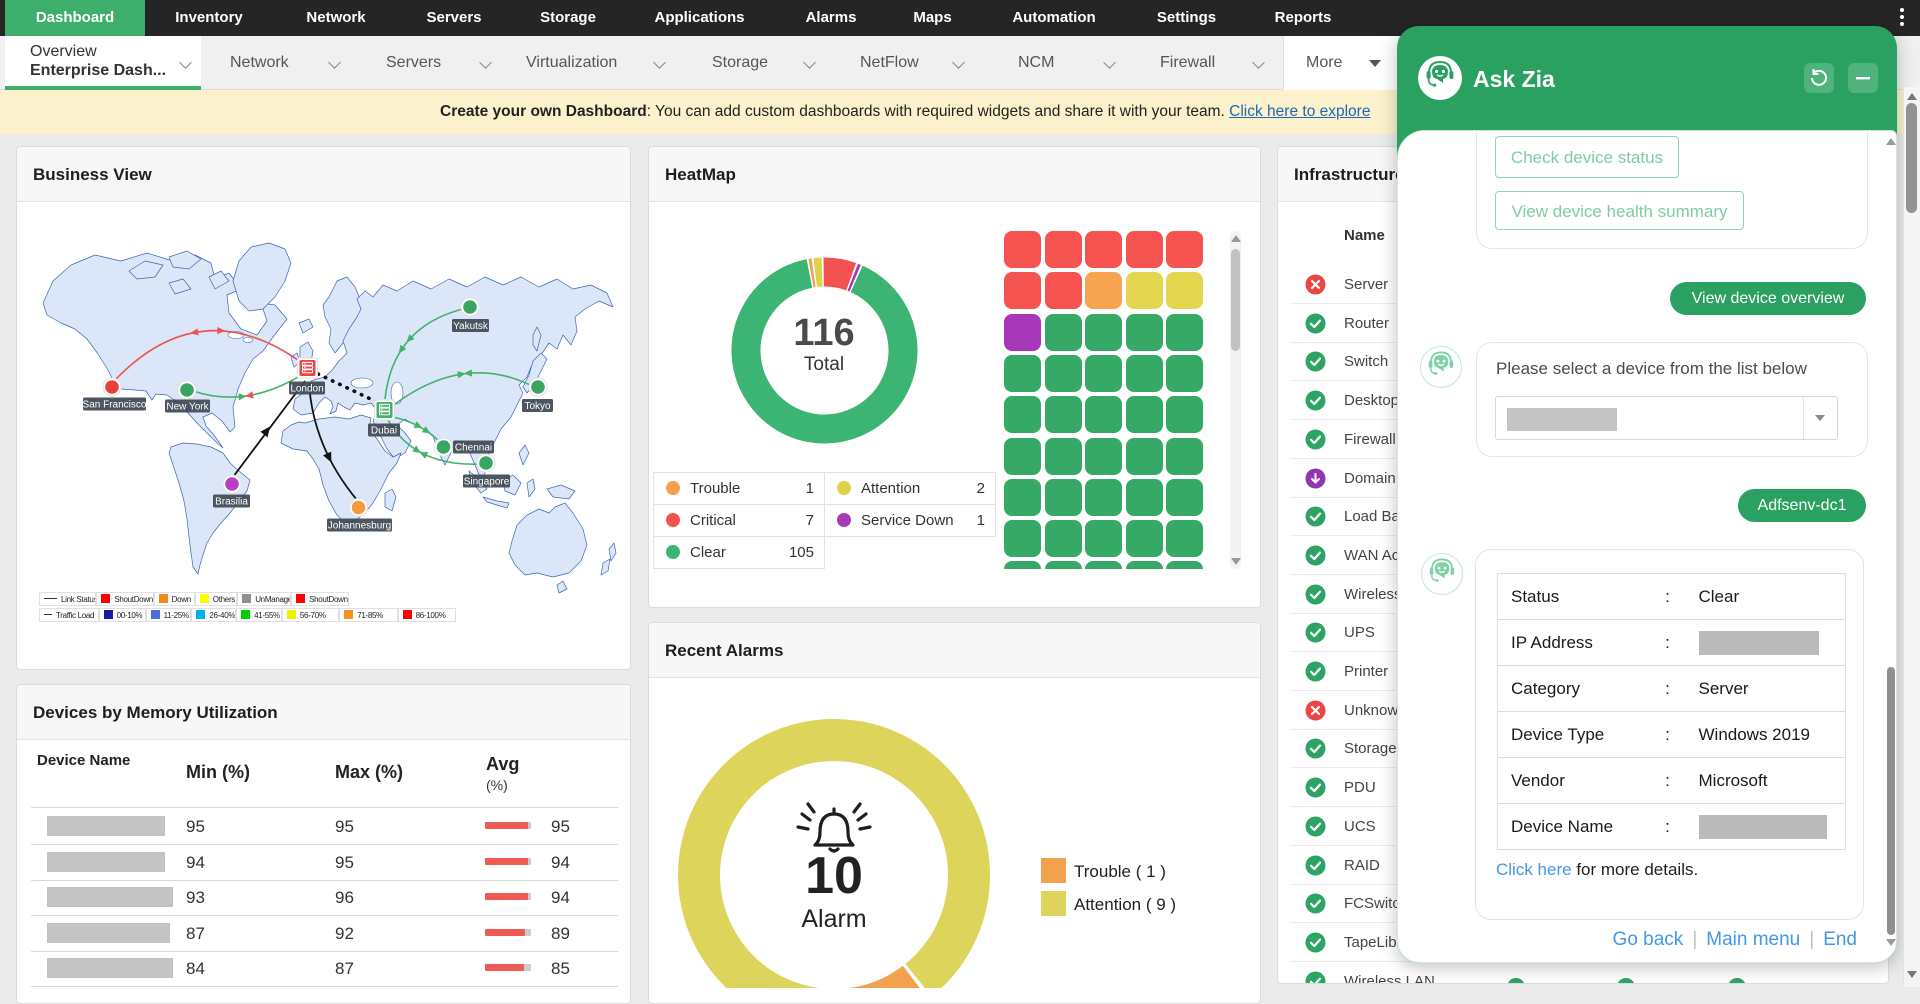  What do you see at coordinates (187, 407) in the screenshot?
I see `svg-text: New York` at bounding box center [187, 407].